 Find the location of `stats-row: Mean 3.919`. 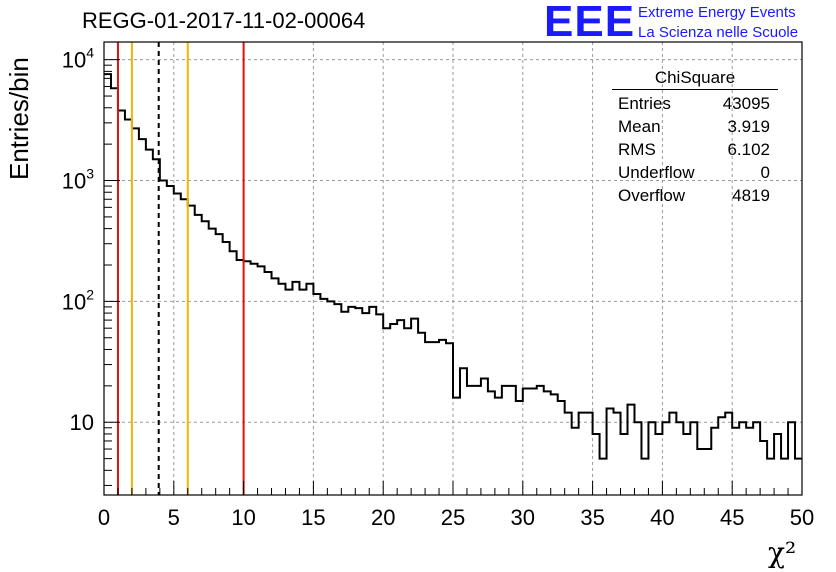

stats-row: Mean 3.919 is located at coordinates (695, 126).